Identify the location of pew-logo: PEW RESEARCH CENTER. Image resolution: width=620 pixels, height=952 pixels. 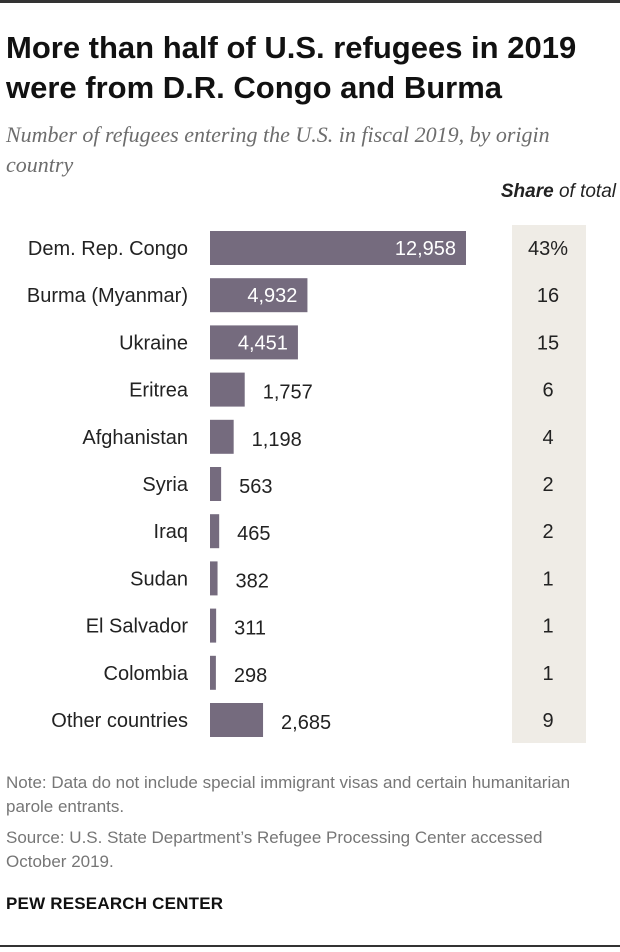
(115, 903).